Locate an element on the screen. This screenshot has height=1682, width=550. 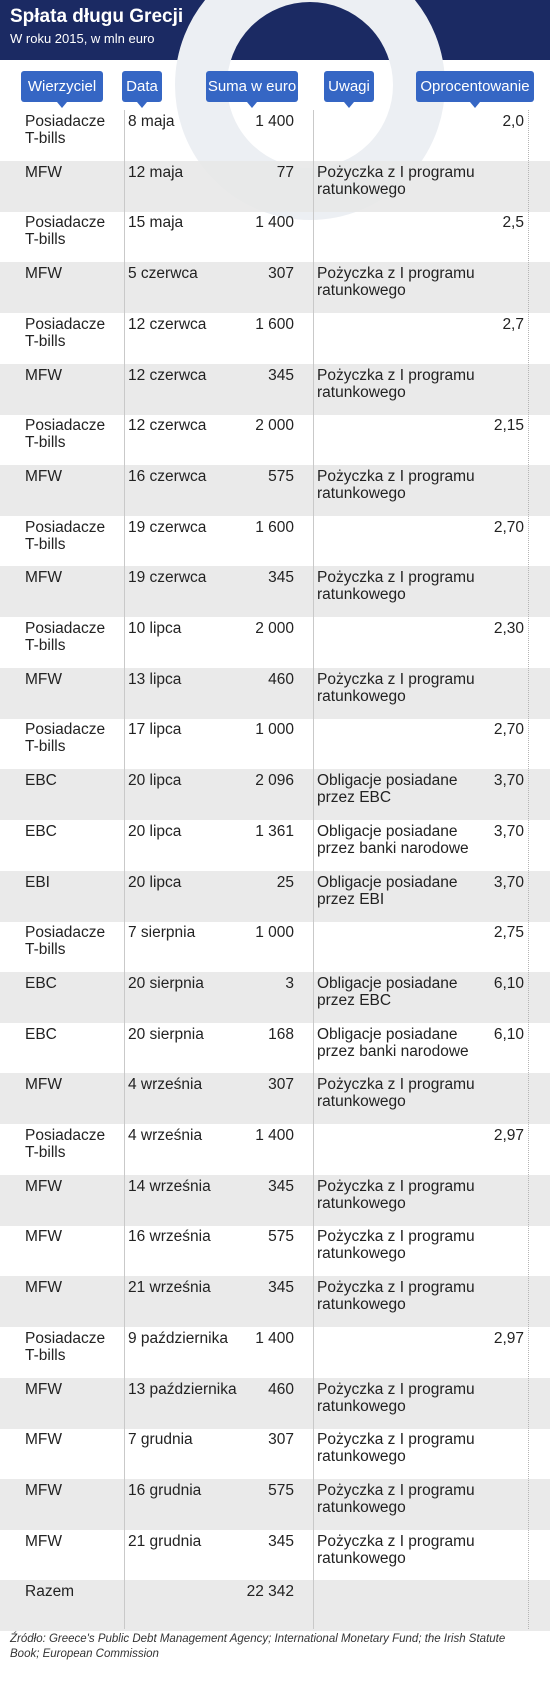
cell-rate: 2,7 is located at coordinates (513, 324).